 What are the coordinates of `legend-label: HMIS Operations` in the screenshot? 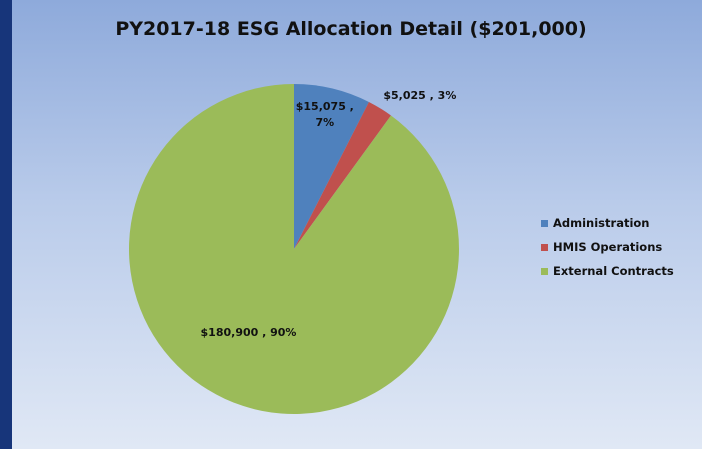 It's located at (608, 247).